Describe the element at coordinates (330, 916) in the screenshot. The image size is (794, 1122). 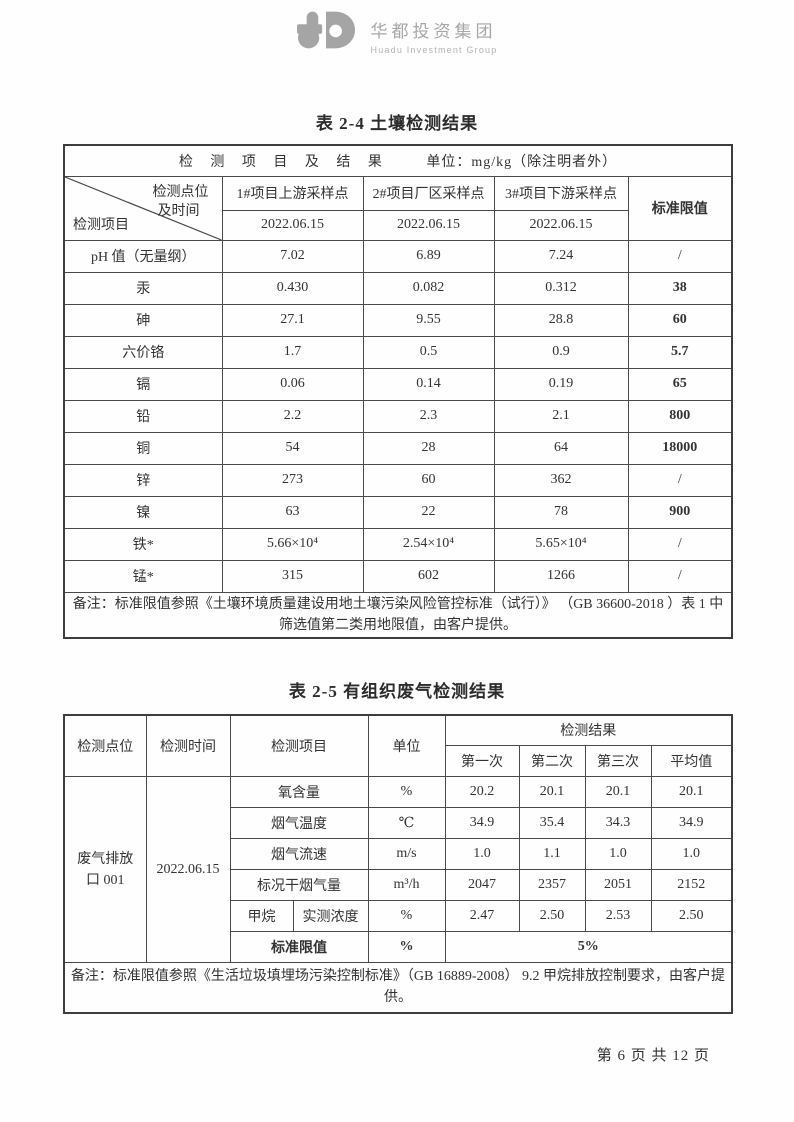
I see `methane-sub-label: 实测浓度` at that location.